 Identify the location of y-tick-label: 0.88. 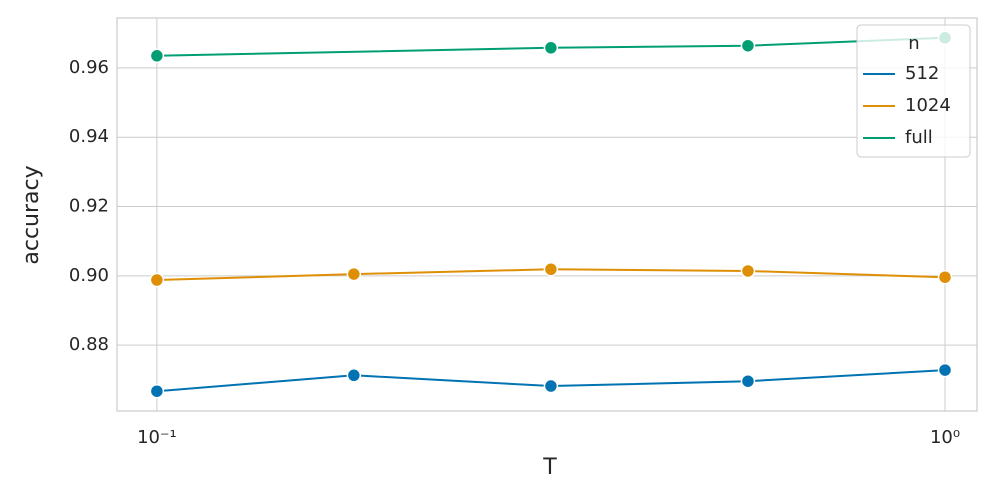
(89, 344).